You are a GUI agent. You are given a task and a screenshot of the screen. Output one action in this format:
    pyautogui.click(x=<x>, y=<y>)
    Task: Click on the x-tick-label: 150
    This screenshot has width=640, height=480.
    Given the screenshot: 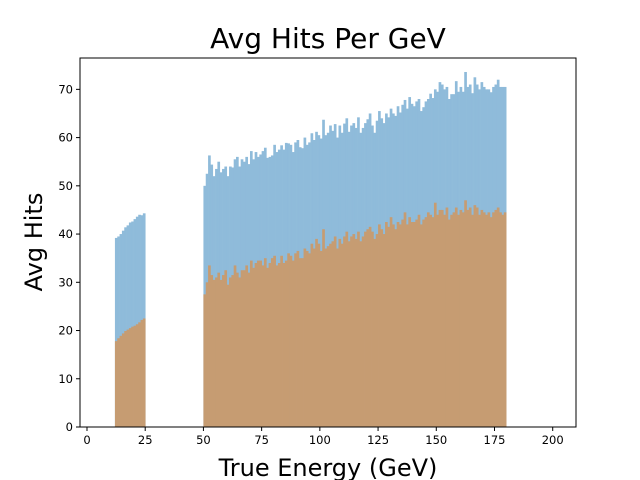 What is the action you would take?
    pyautogui.click(x=436, y=440)
    